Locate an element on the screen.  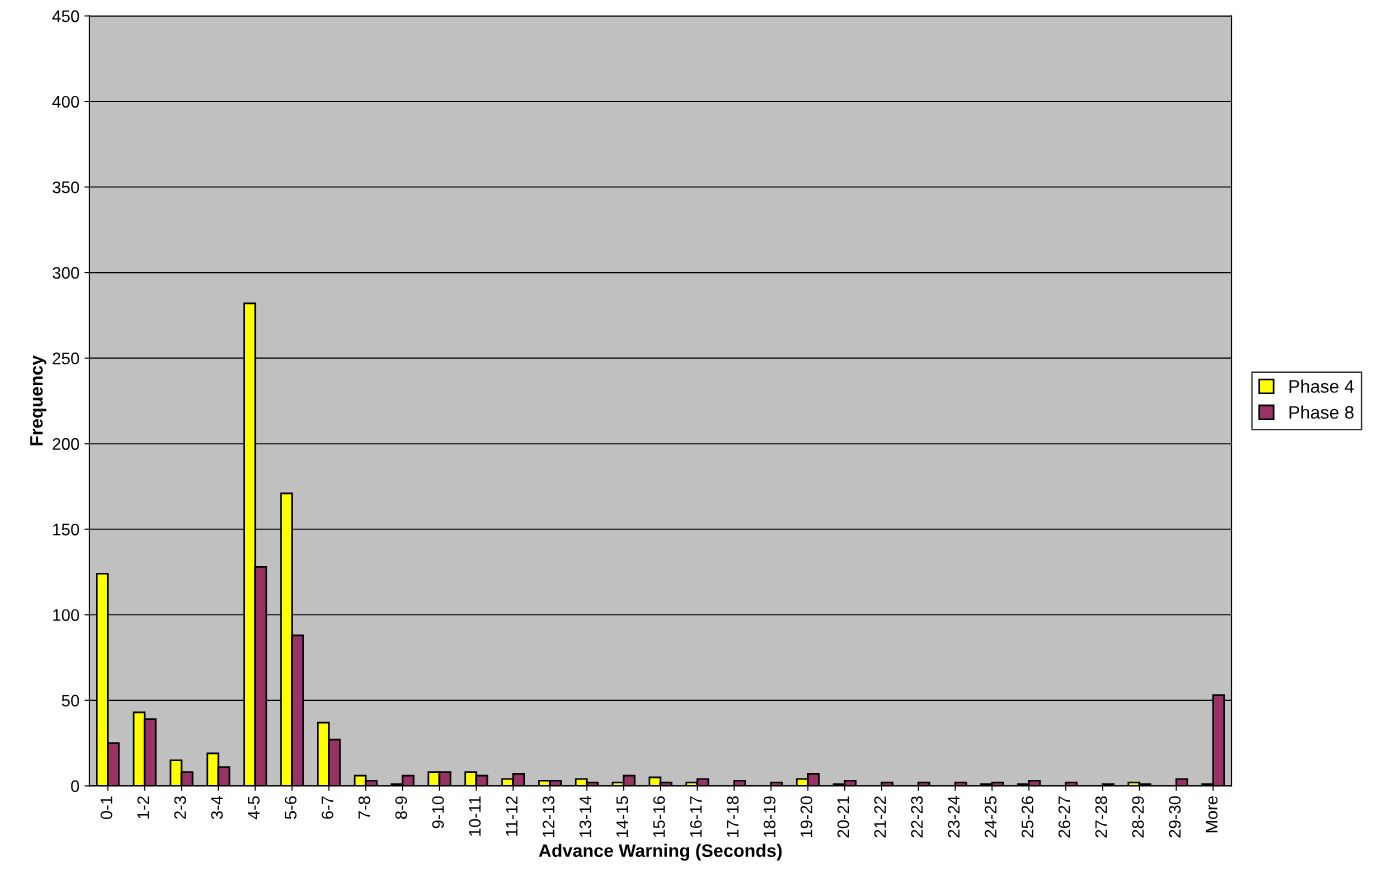
x-tick-label: 4-5 is located at coordinates (254, 808).